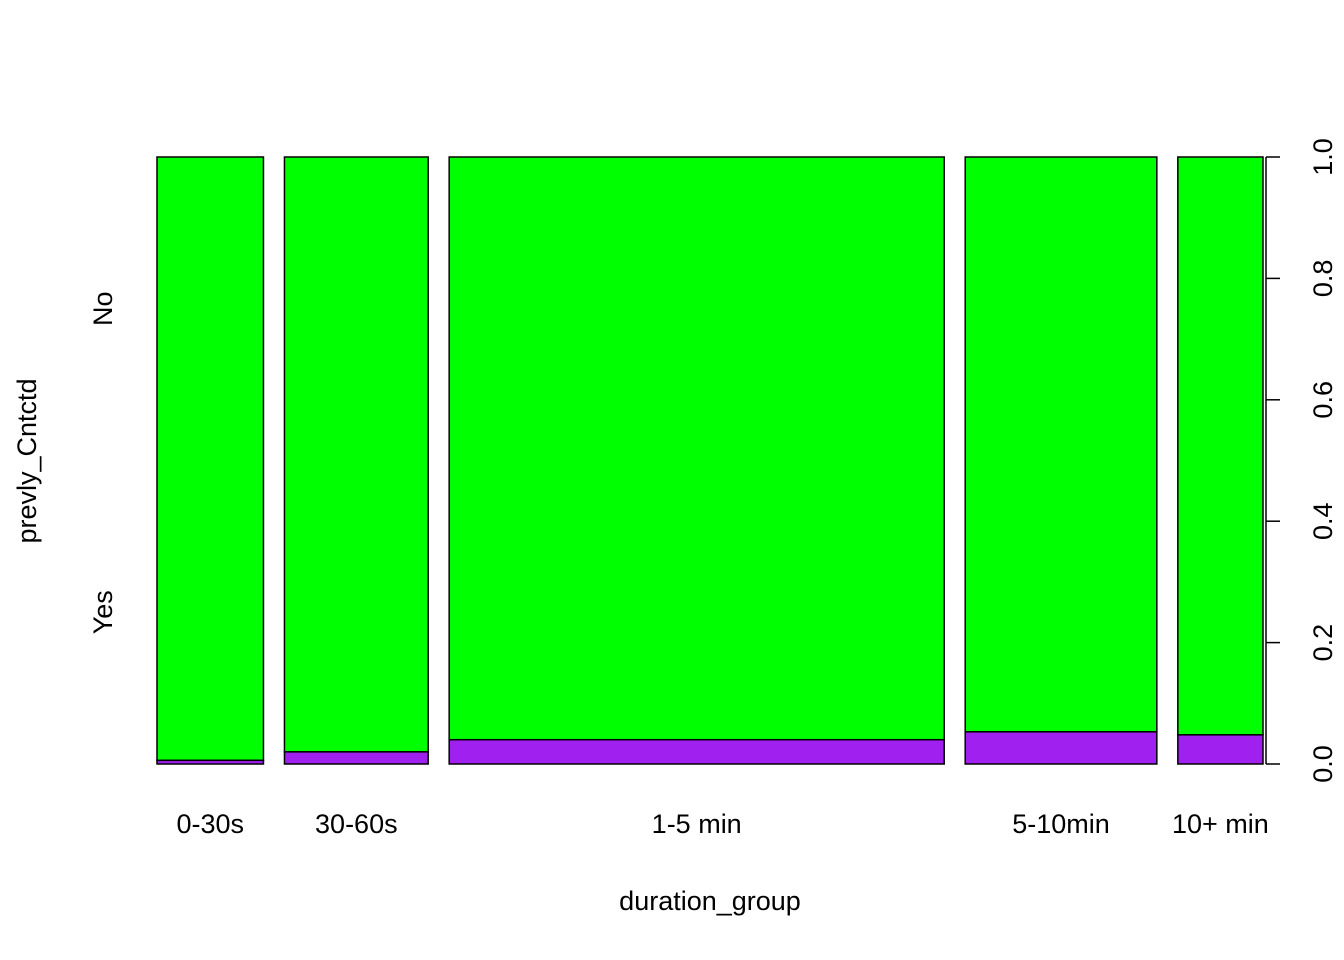 The image size is (1344, 960). What do you see at coordinates (27, 460) in the screenshot?
I see `y-axis-title: prevly_Cntctd` at bounding box center [27, 460].